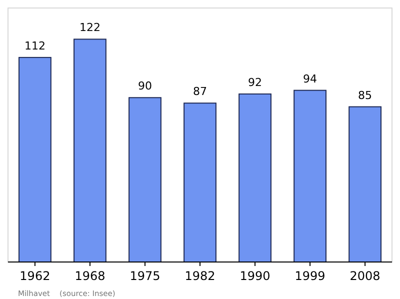  What do you see at coordinates (145, 276) in the screenshot?
I see `x-tick-label: 1975` at bounding box center [145, 276].